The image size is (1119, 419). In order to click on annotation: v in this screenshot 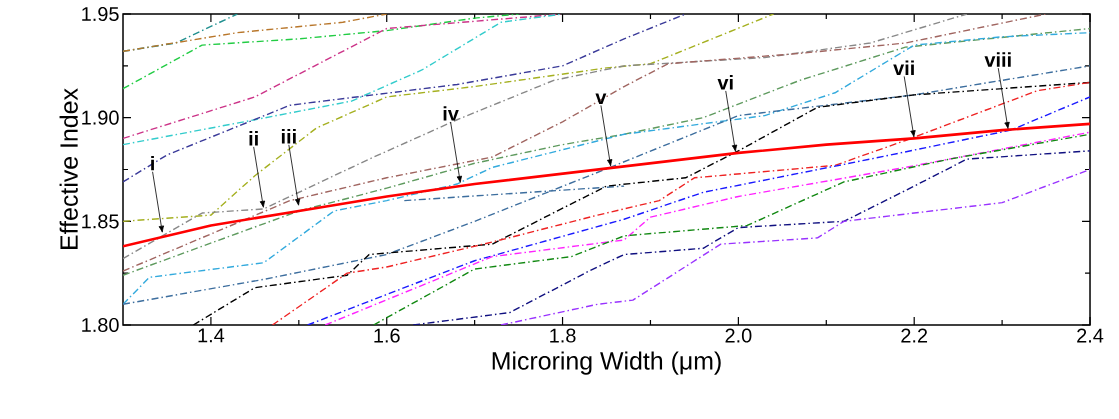, I will do `click(601, 99)`.